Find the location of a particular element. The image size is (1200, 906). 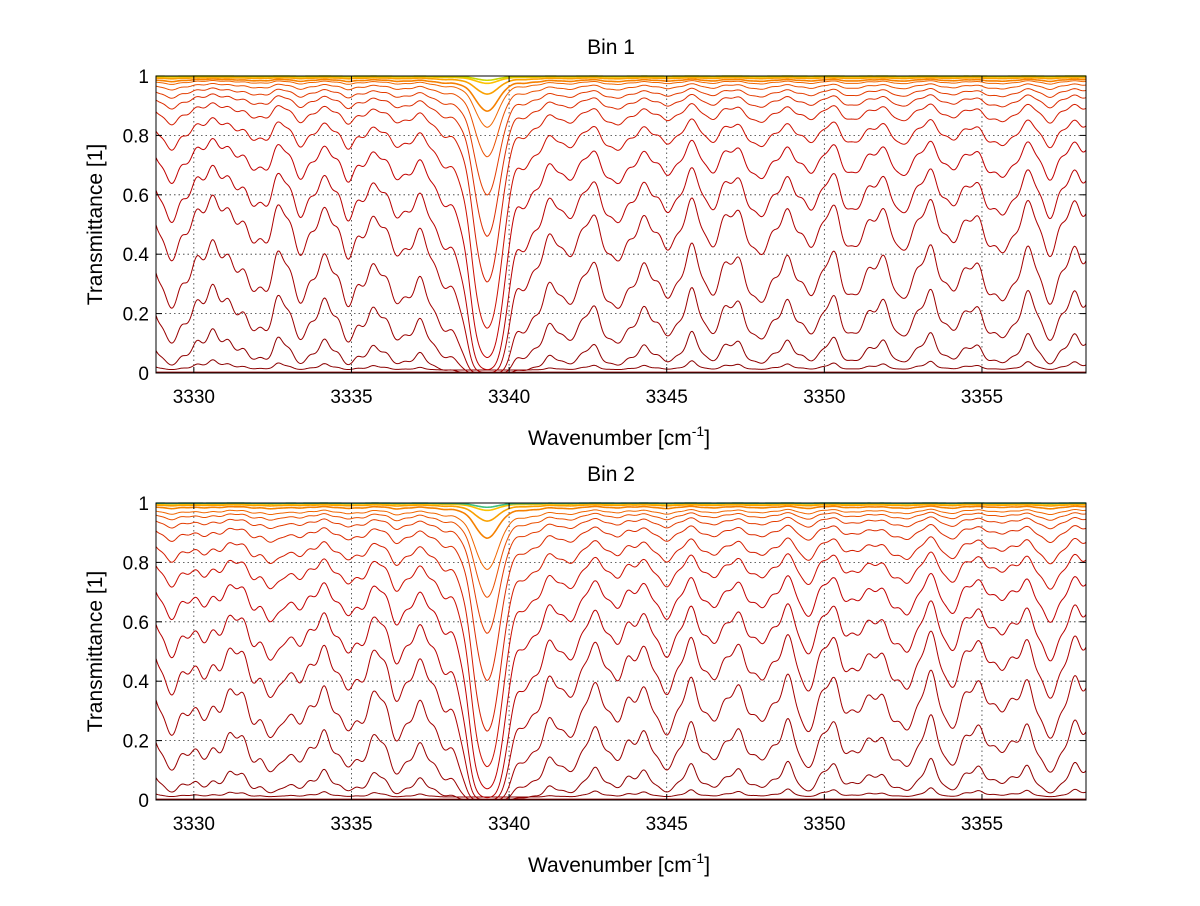

chart-title: Bin 2 is located at coordinates (611, 474).